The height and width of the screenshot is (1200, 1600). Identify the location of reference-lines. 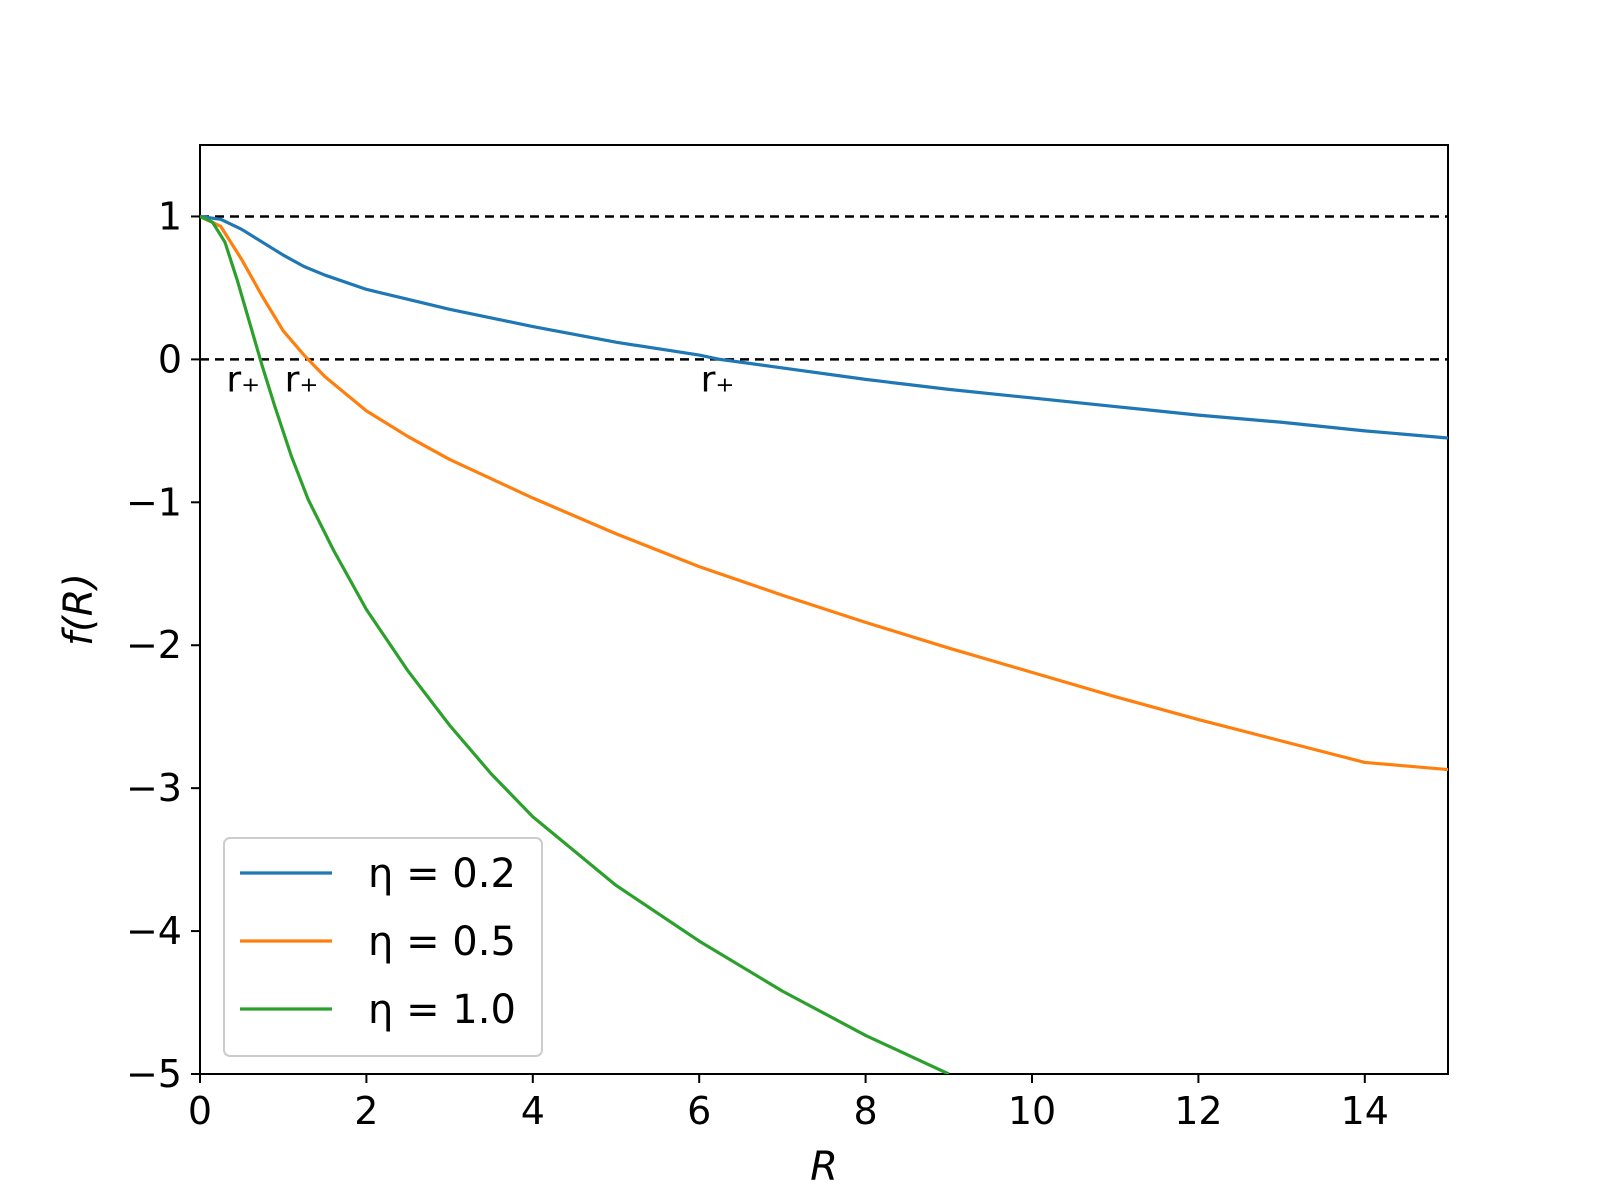
(824, 288).